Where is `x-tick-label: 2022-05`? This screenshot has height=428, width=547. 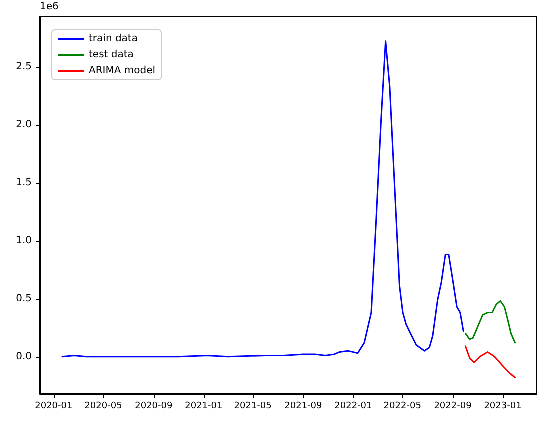 x-tick-label: 2022-05 is located at coordinates (403, 407).